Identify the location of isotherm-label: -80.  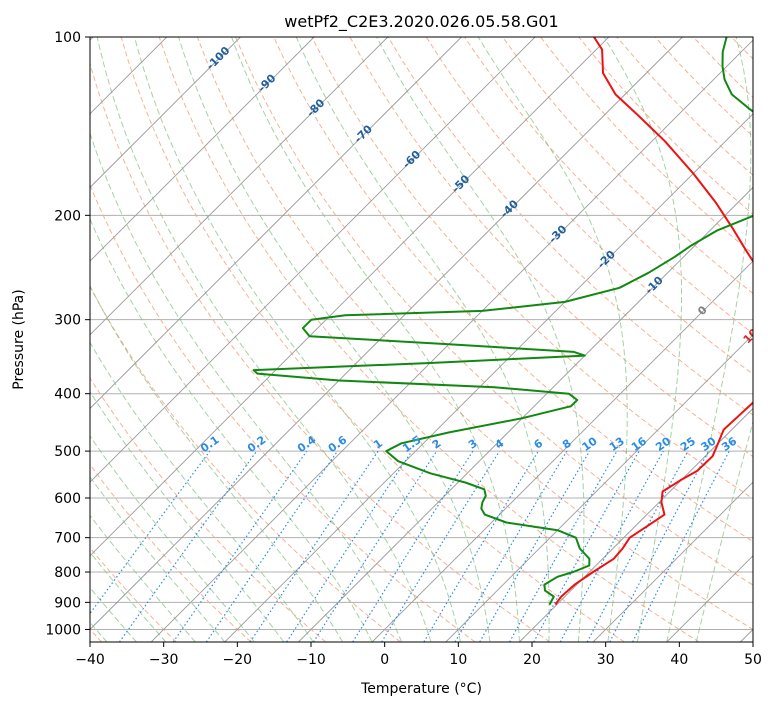
(315, 107).